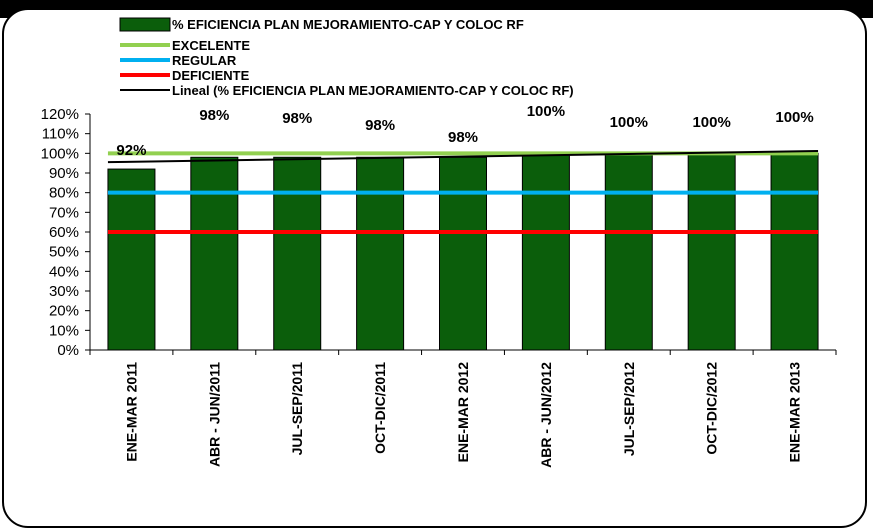 This screenshot has width=873, height=528. What do you see at coordinates (463, 412) in the screenshot?
I see `x-category-label: ENE-MAR 2012` at bounding box center [463, 412].